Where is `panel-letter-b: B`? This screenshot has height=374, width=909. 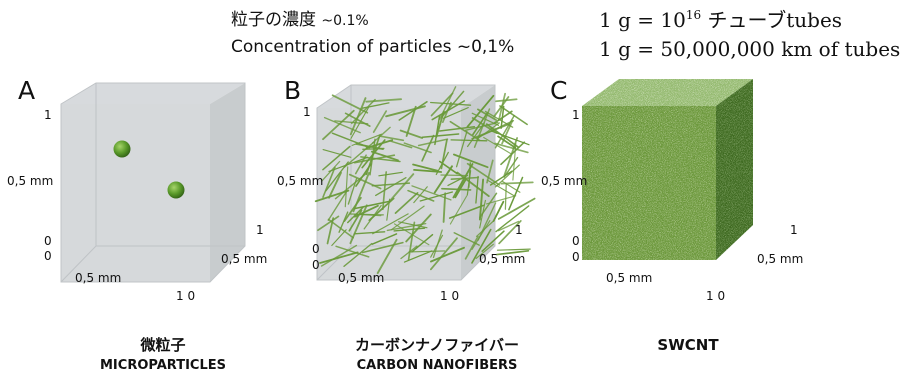 panel-letter-b: B is located at coordinates (292, 90).